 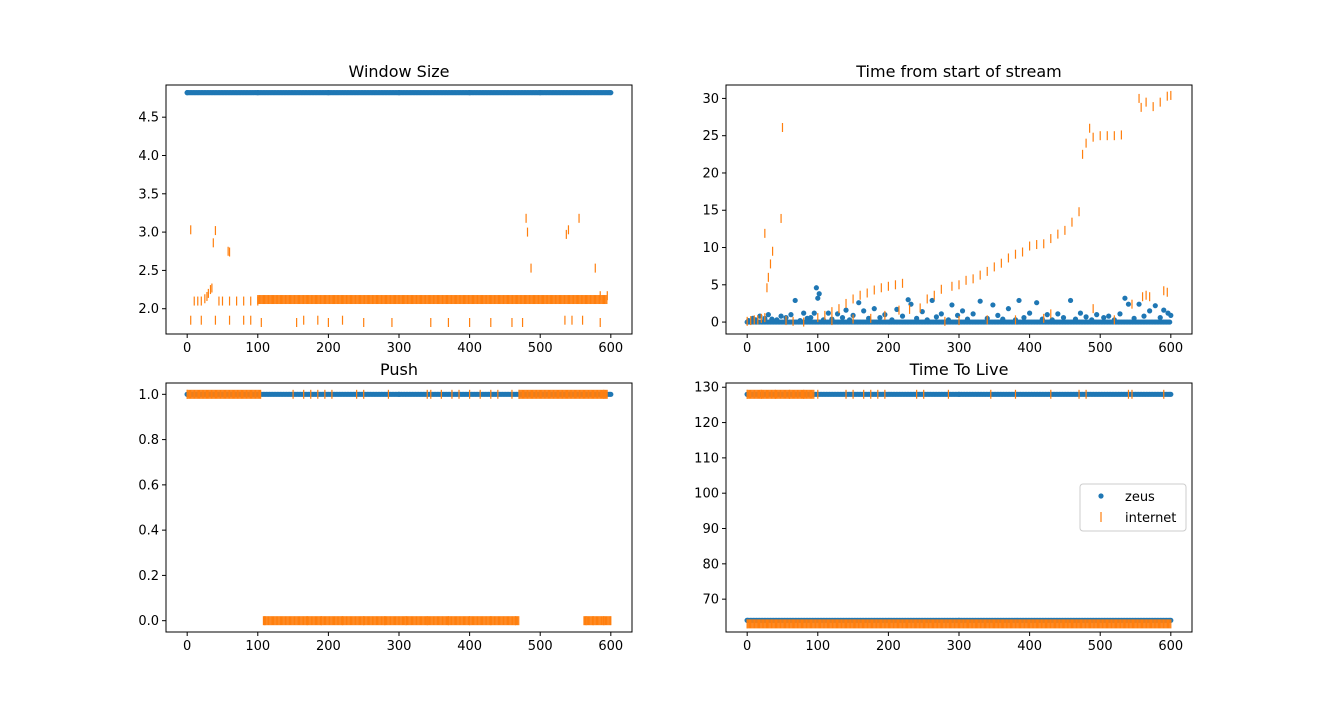 I want to click on y-tick-label: 0, so click(x=715, y=323).